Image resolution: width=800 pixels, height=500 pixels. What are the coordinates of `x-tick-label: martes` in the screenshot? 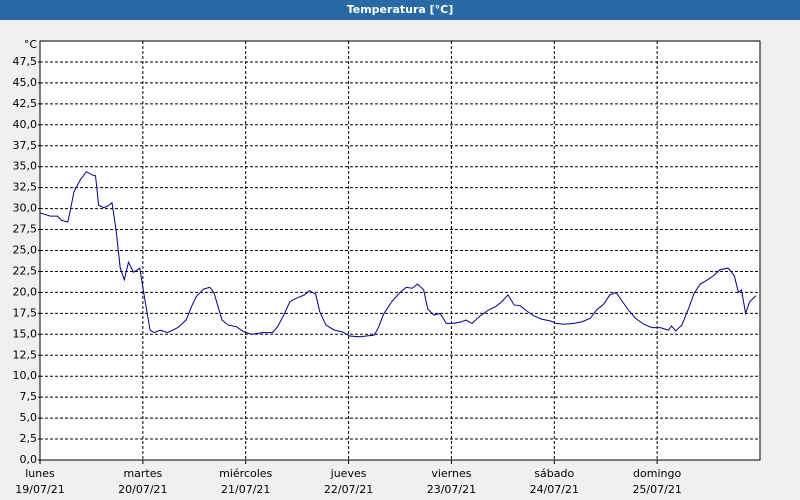 It's located at (142, 473).